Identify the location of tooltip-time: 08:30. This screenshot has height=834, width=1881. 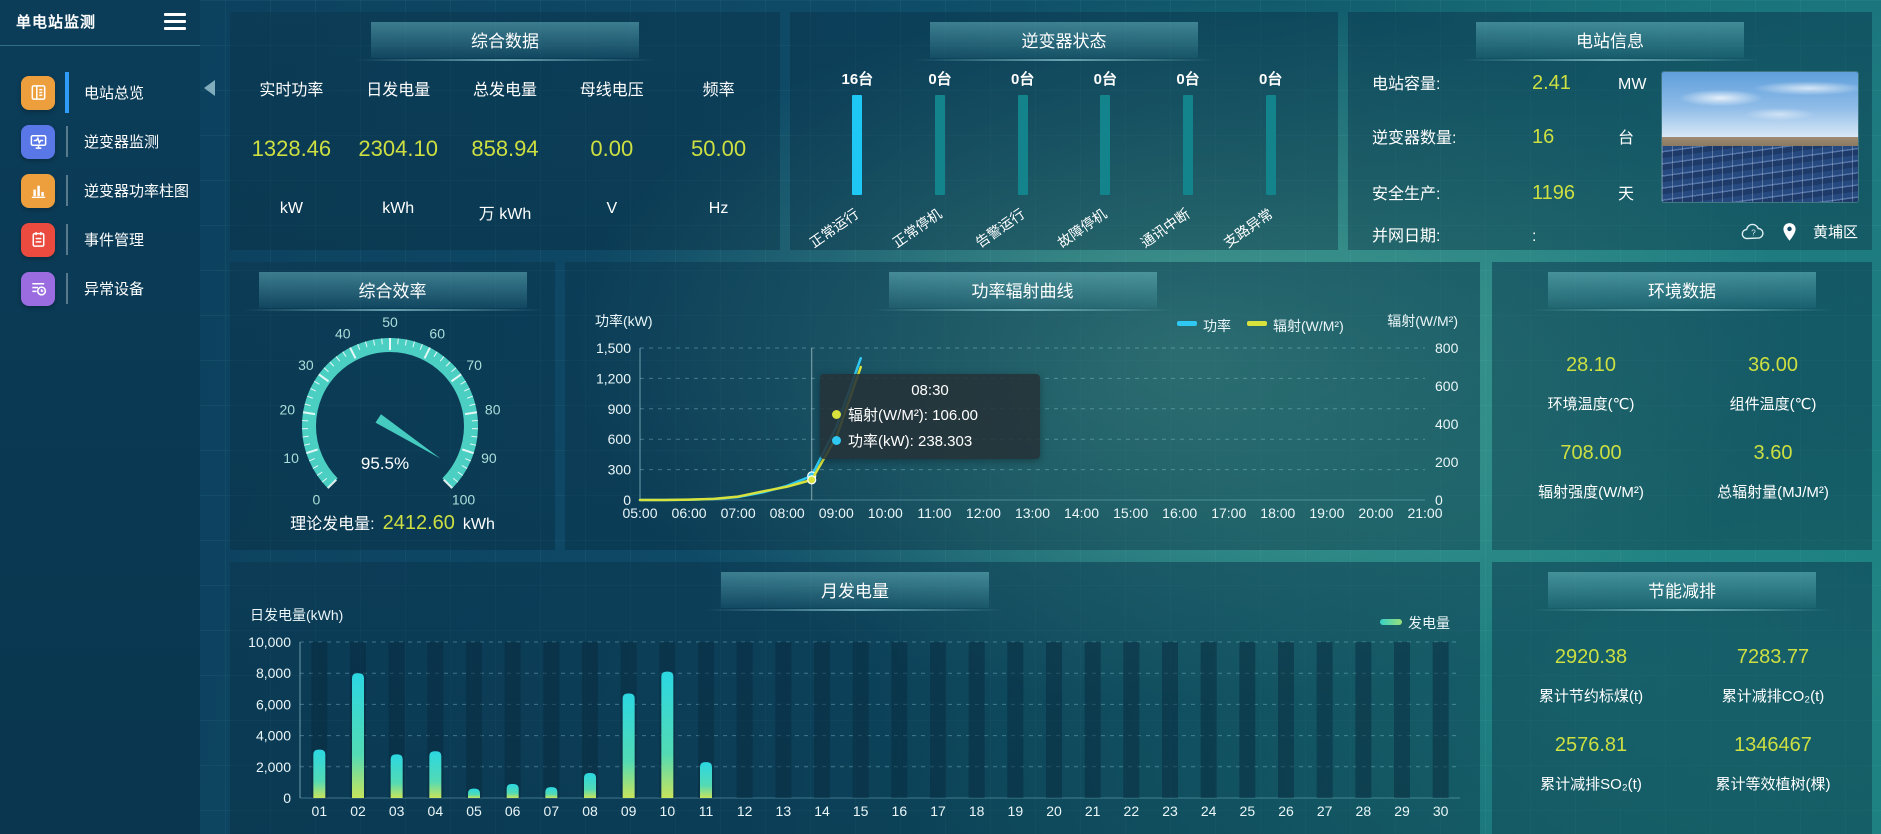
(930, 390).